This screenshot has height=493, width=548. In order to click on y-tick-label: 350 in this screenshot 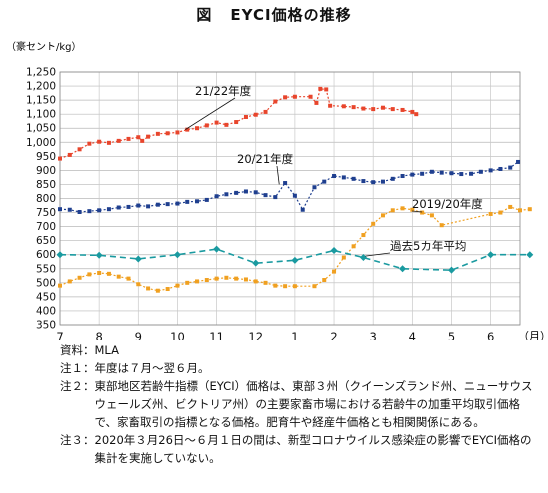, I will do `click(46, 326)`.